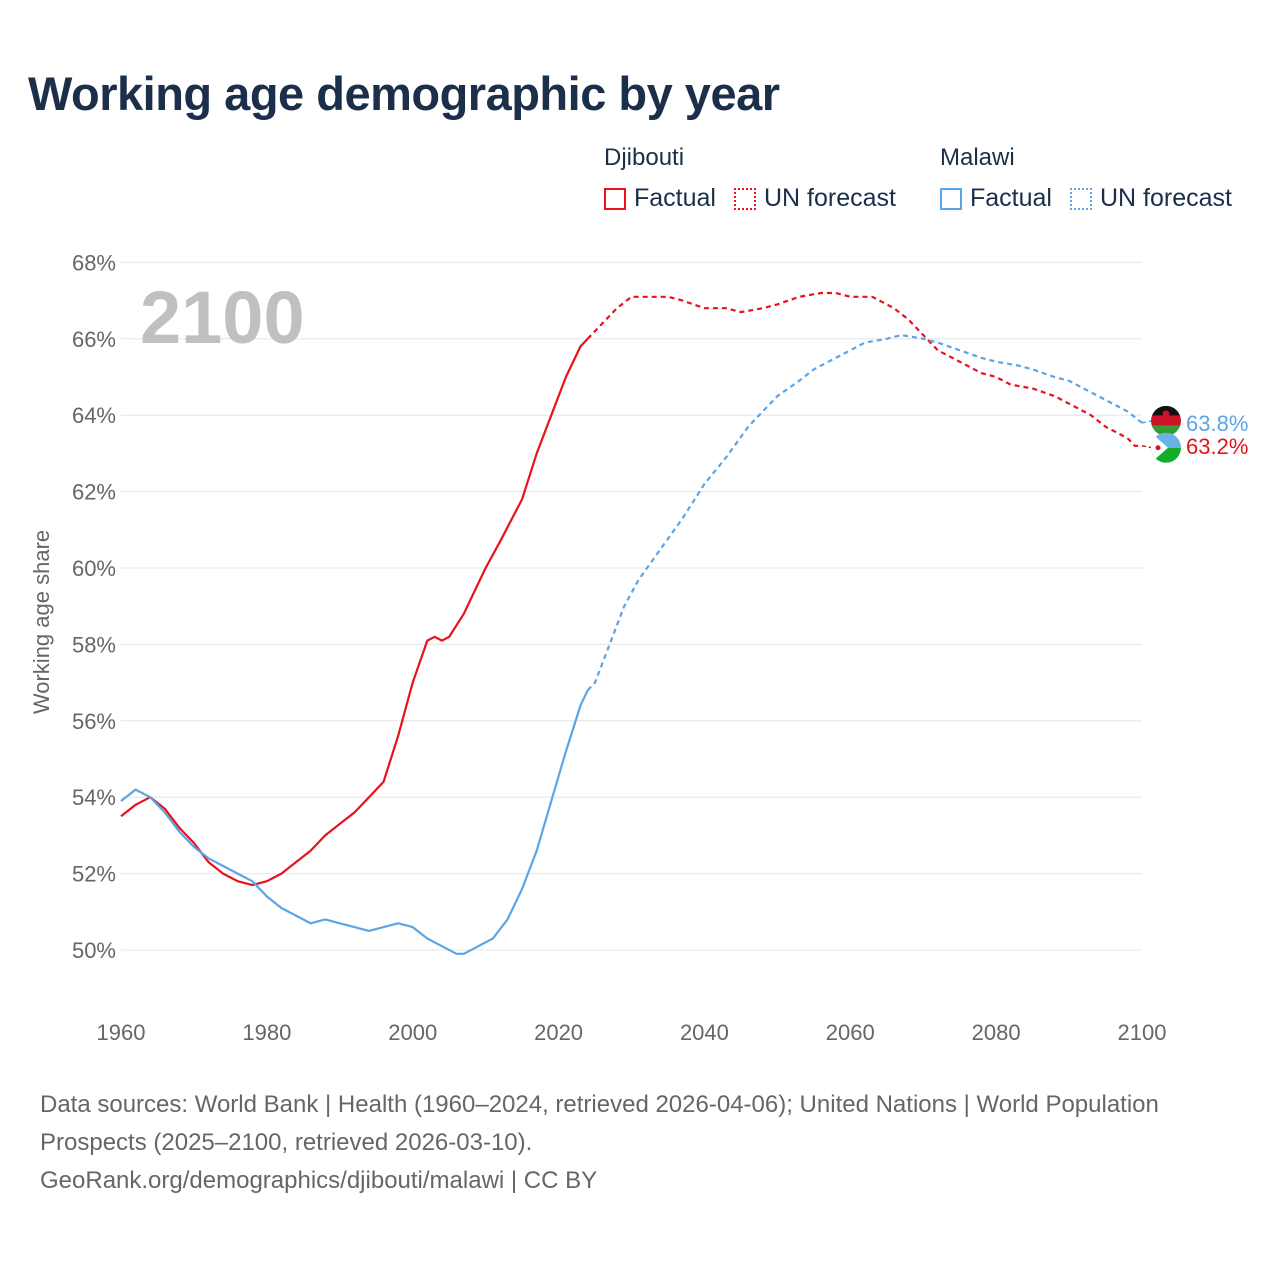 The width and height of the screenshot is (1280, 1280). I want to click on year-overlay: 2100, so click(222, 317).